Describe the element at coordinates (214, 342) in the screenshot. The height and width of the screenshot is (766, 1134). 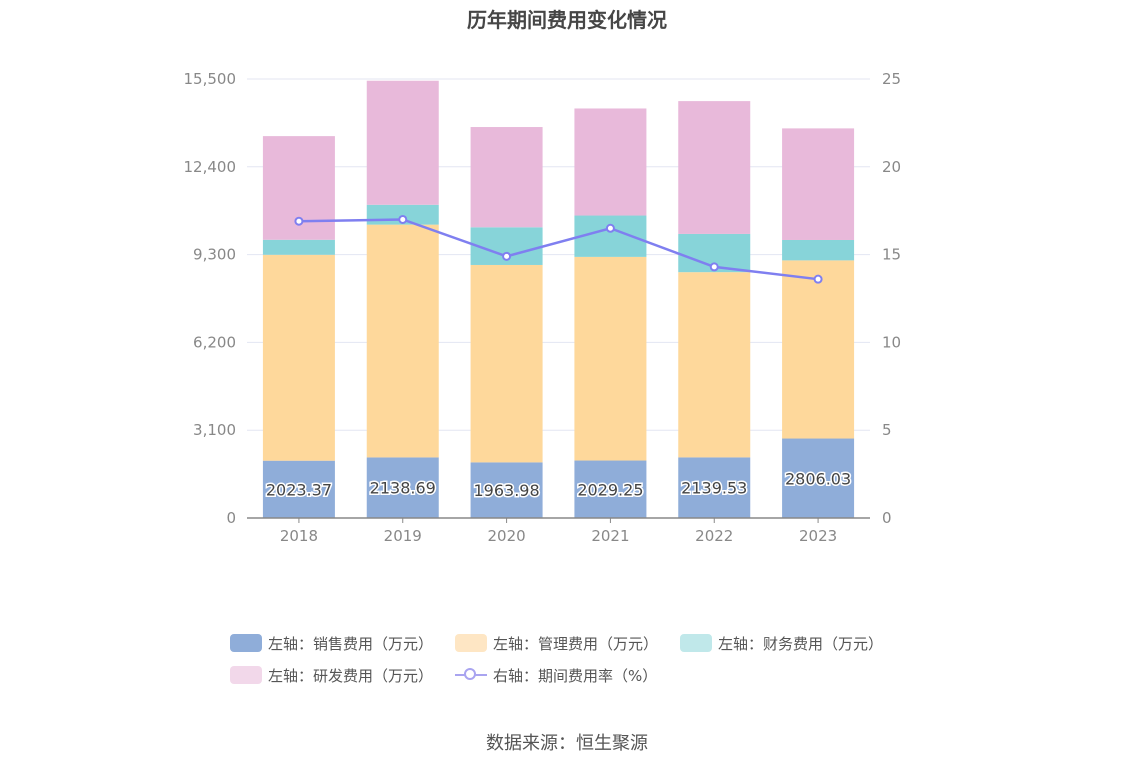
I see `y-left-tick-label: 6,200` at that location.